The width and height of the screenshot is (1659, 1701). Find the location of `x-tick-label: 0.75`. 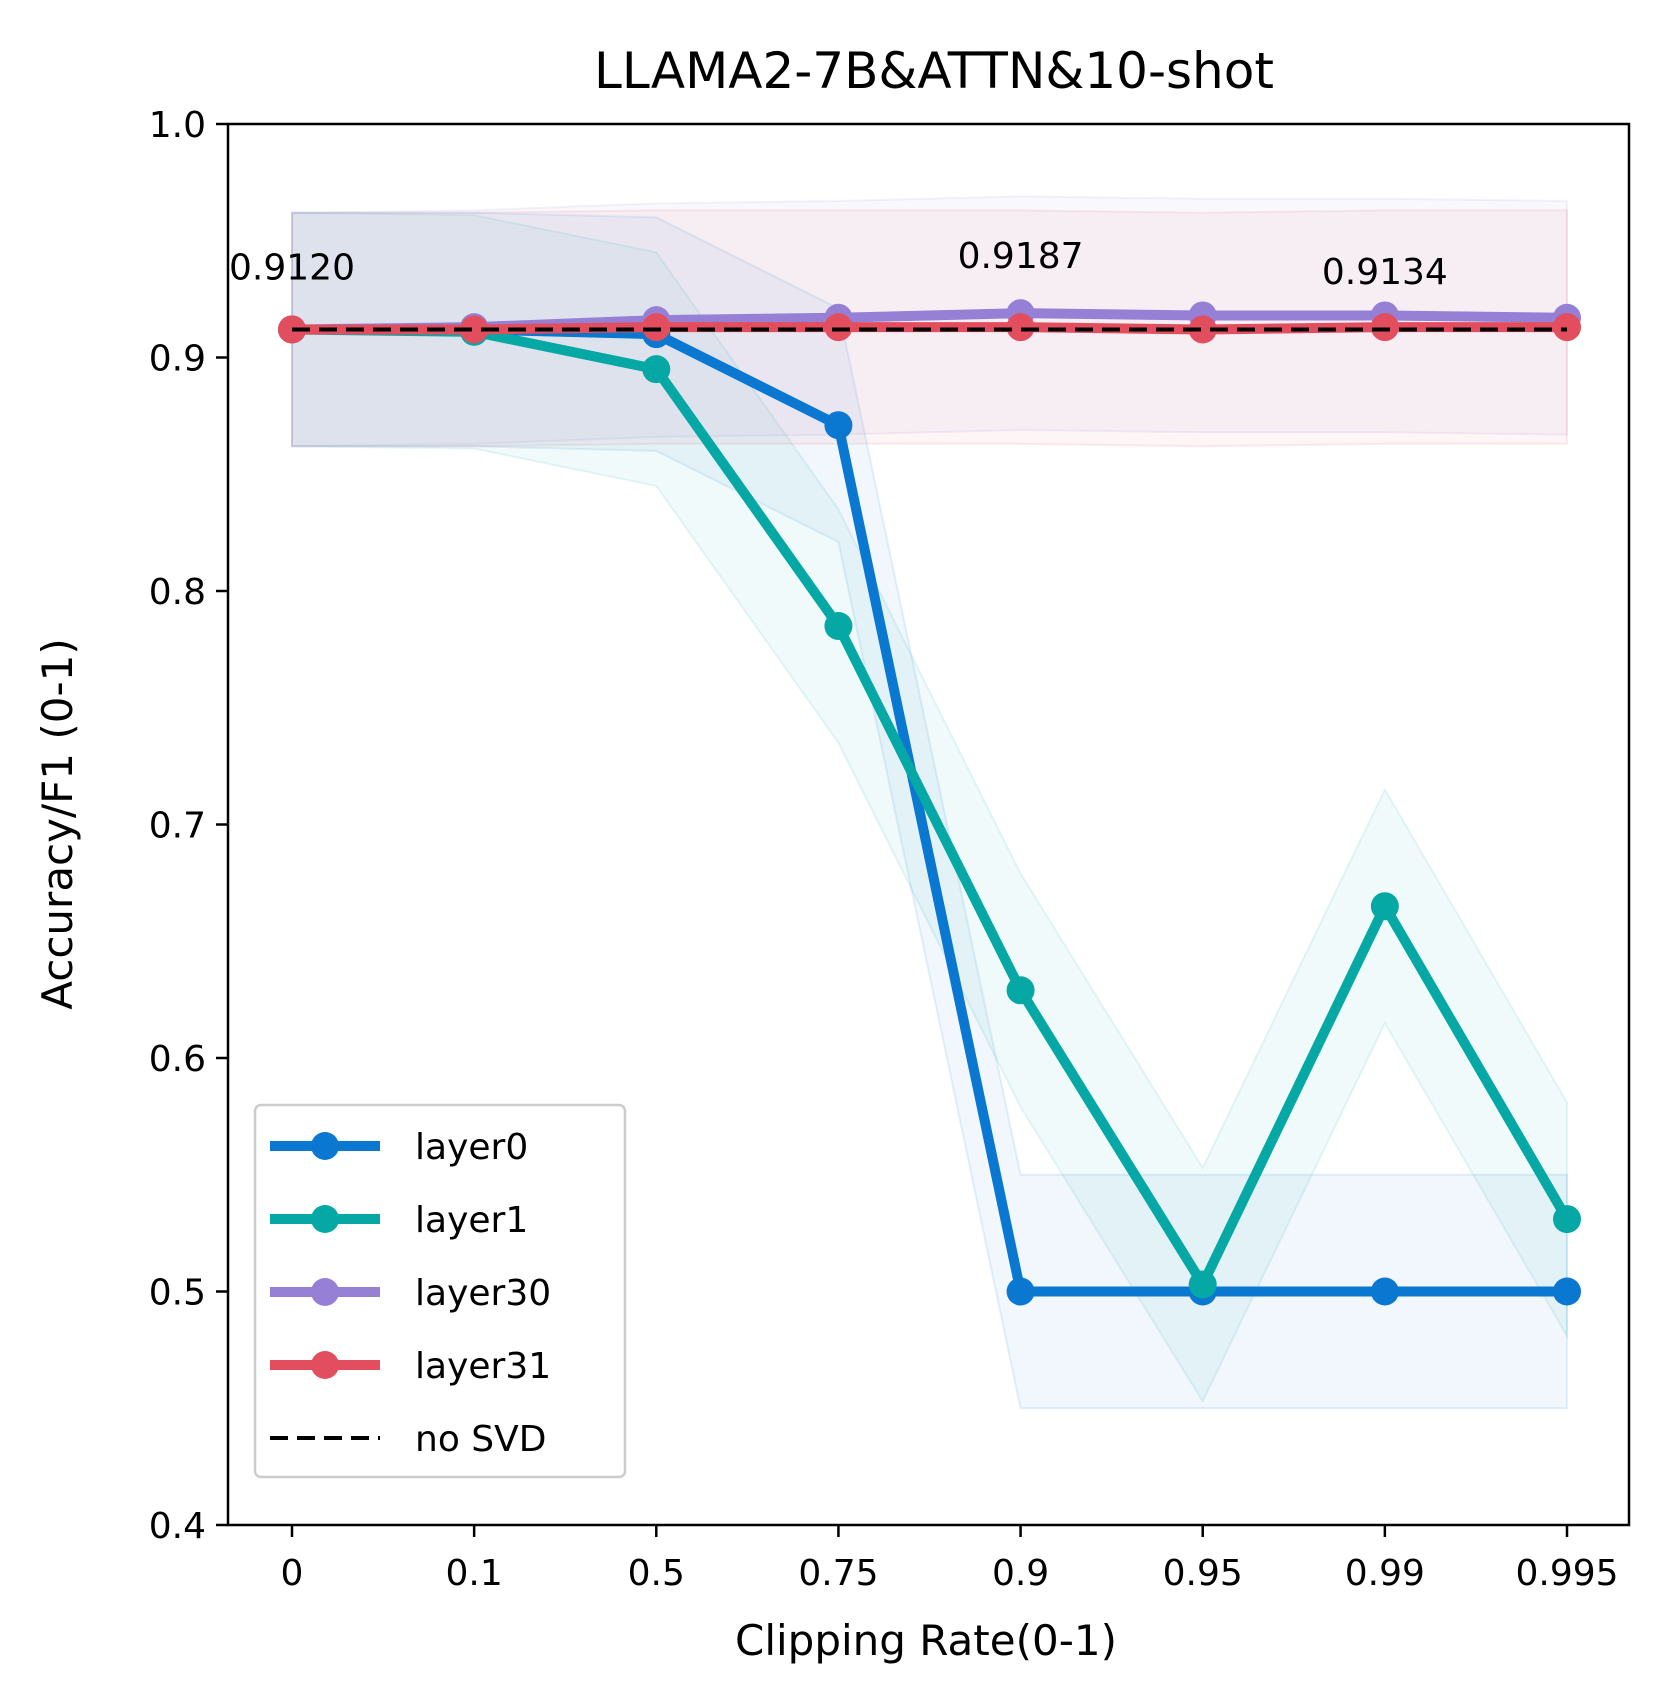

x-tick-label: 0.75 is located at coordinates (838, 1573).